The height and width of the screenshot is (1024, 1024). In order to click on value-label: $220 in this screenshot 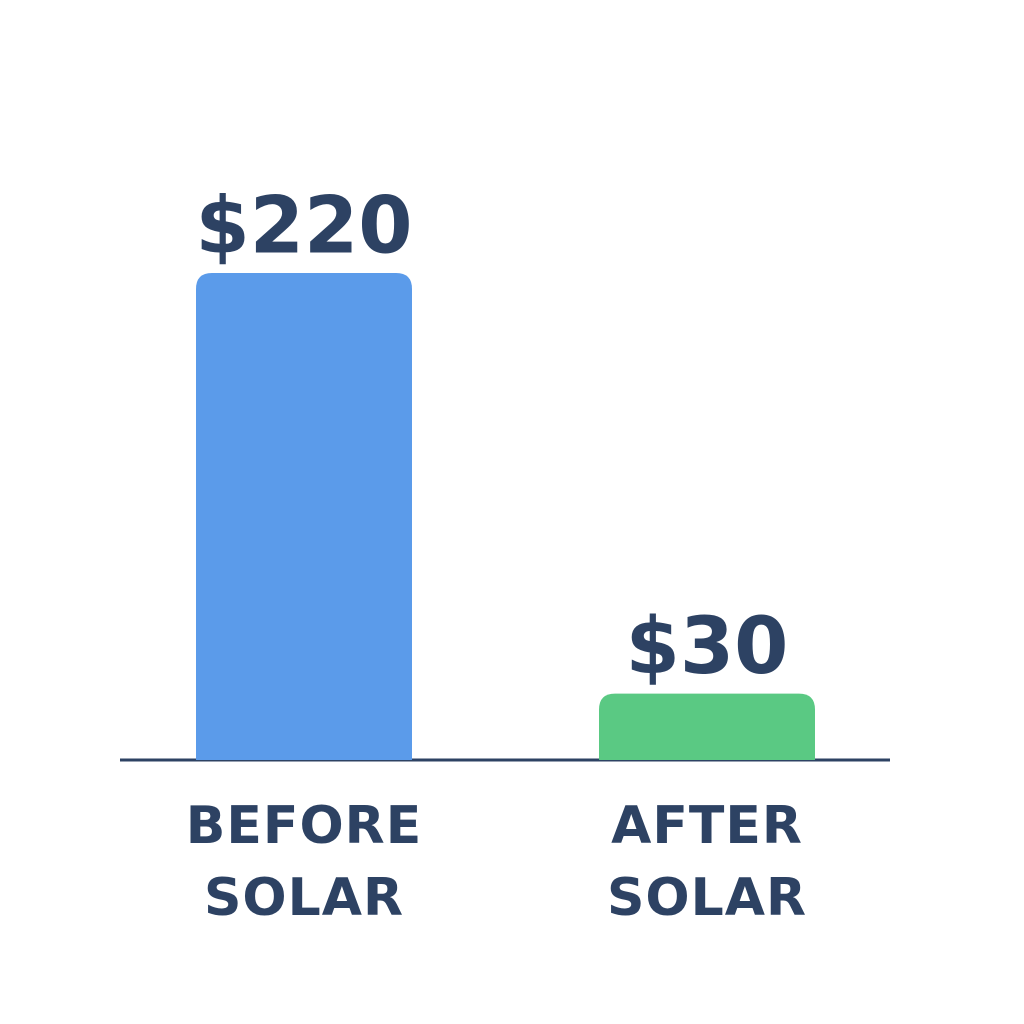, I will do `click(303, 226)`.